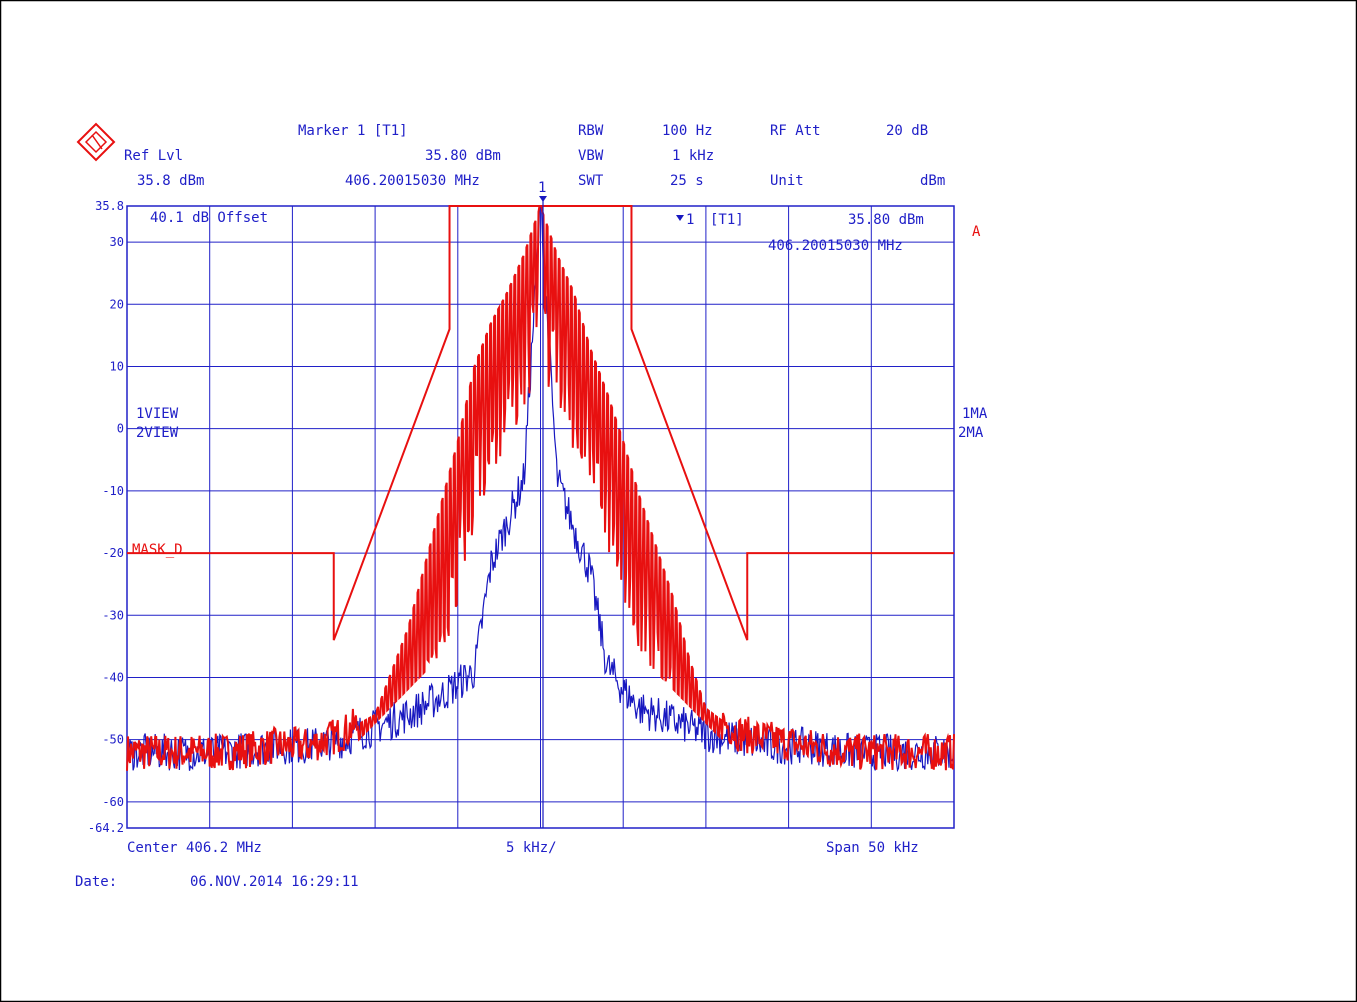  What do you see at coordinates (106, 517) in the screenshot?
I see `y-tick-labels: 35.8 30 20 10 0 -10 -20 -30 -40 -50 -60 -64.2` at bounding box center [106, 517].